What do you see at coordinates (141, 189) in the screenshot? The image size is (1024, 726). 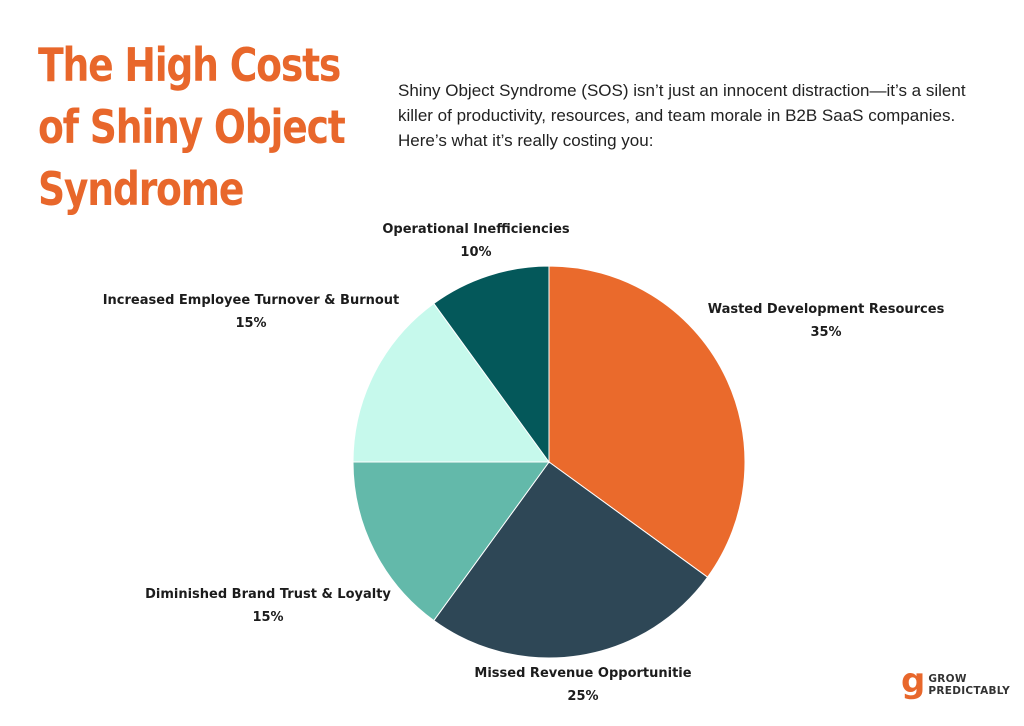 I see `title-line-3: Syndrome` at bounding box center [141, 189].